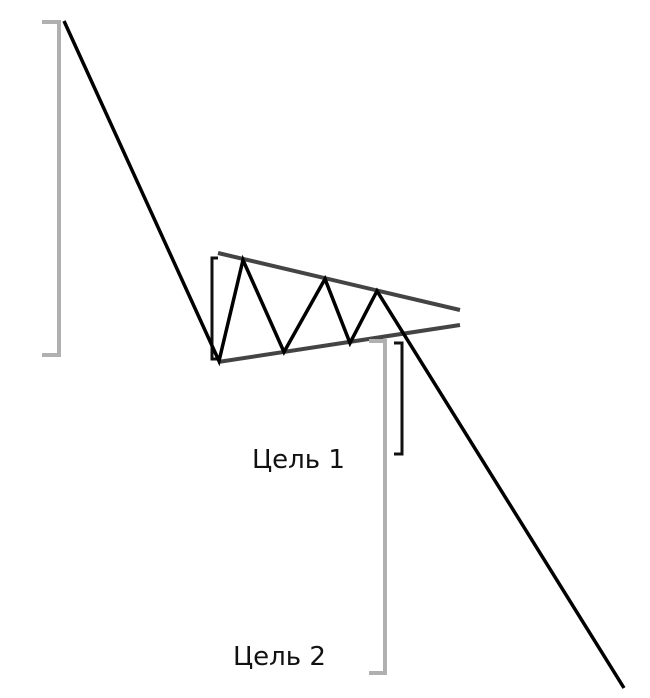  What do you see at coordinates (378, 507) in the screenshot?
I see `target2-bracket` at bounding box center [378, 507].